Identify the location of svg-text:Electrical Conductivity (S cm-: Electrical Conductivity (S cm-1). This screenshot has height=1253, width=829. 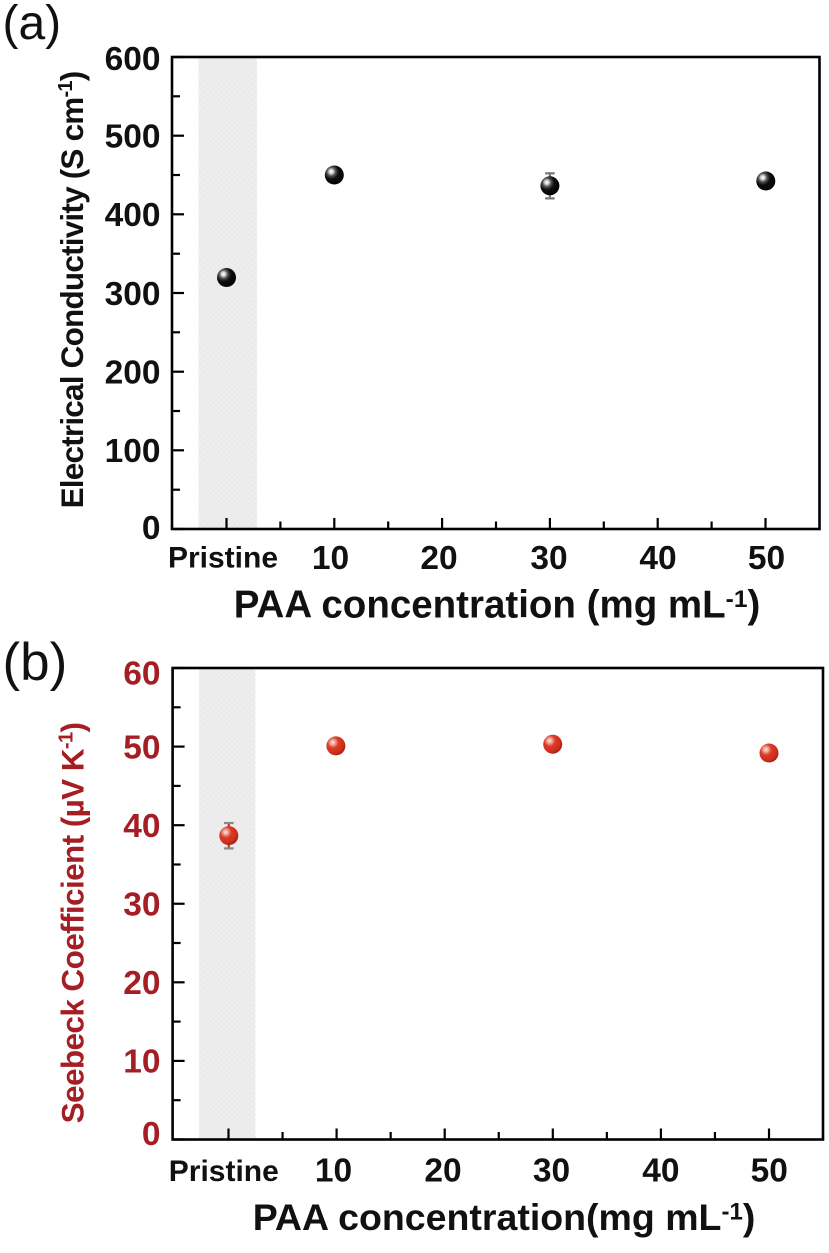
(72, 290).